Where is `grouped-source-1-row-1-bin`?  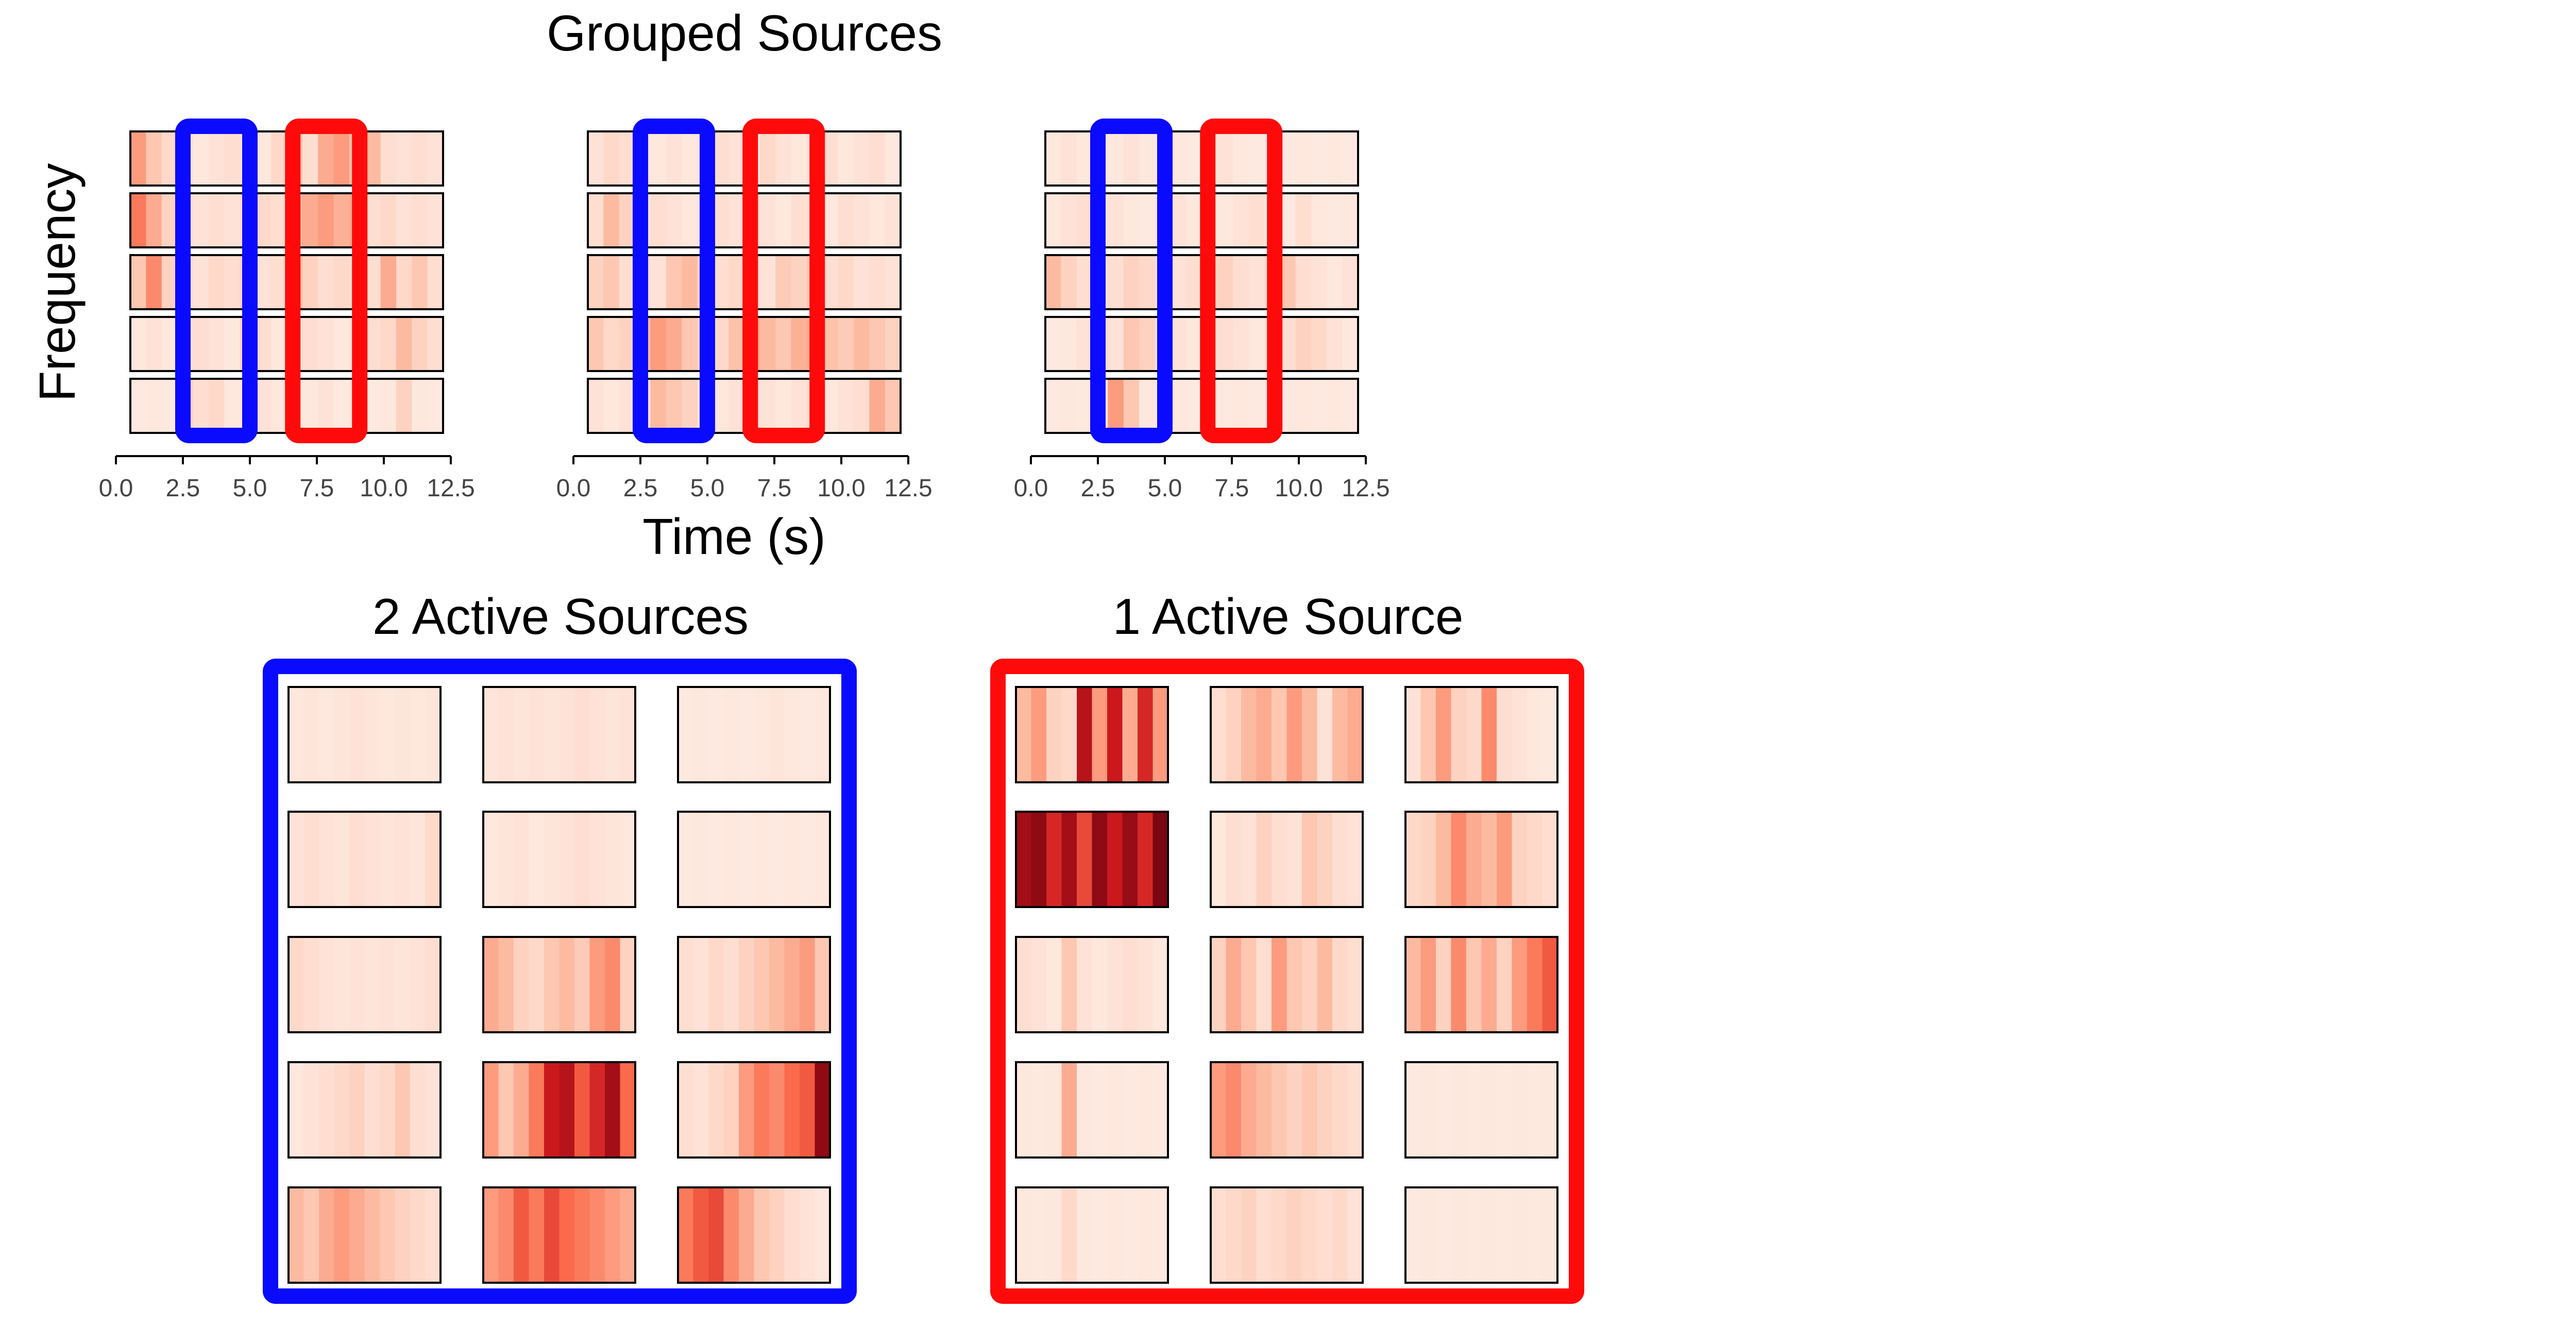 grouped-source-1-row-1-bin is located at coordinates (279, 158).